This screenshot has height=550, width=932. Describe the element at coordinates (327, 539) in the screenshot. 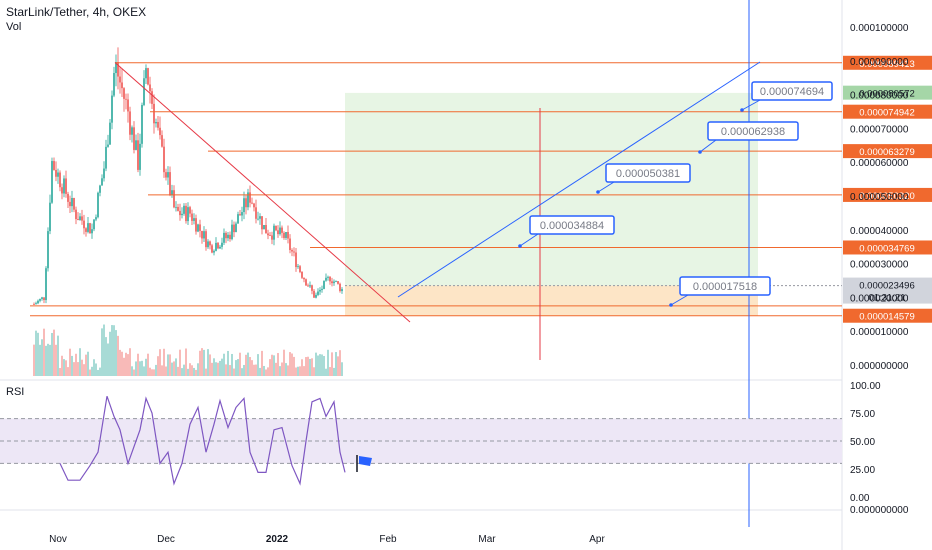

I see `time-axis: Nov Dec 2022 Feb Mar Apr` at that location.